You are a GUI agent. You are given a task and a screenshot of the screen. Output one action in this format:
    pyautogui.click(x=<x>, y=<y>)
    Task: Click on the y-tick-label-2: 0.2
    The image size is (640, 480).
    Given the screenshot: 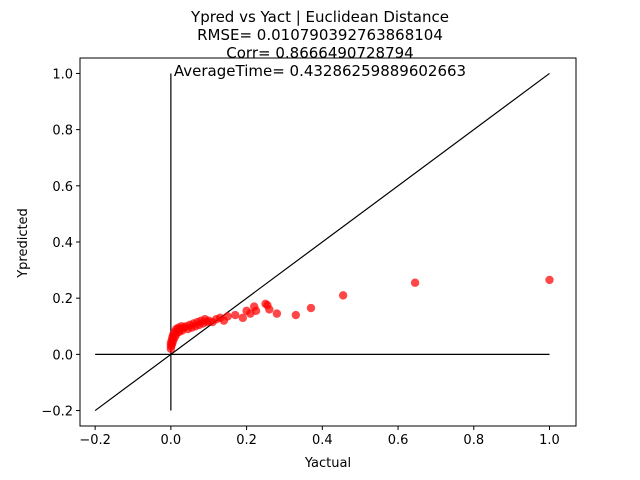 What is the action you would take?
    pyautogui.click(x=62, y=299)
    